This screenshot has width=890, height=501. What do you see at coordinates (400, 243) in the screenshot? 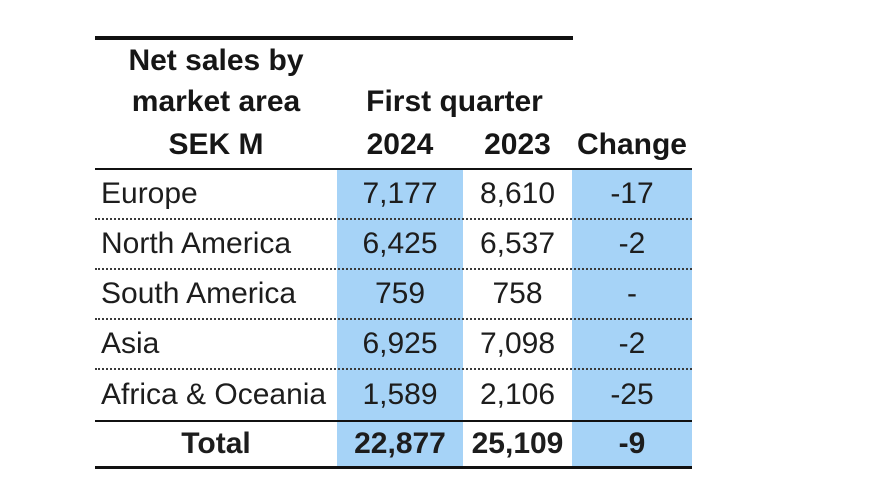
I see `cell-2024: 6,425` at bounding box center [400, 243].